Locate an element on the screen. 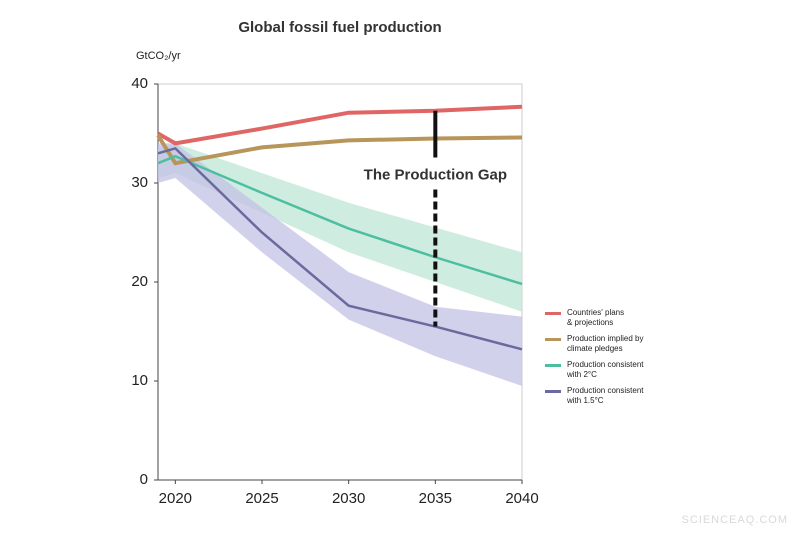 Image resolution: width=800 pixels, height=535 pixels. band is located at coordinates (340, 227).